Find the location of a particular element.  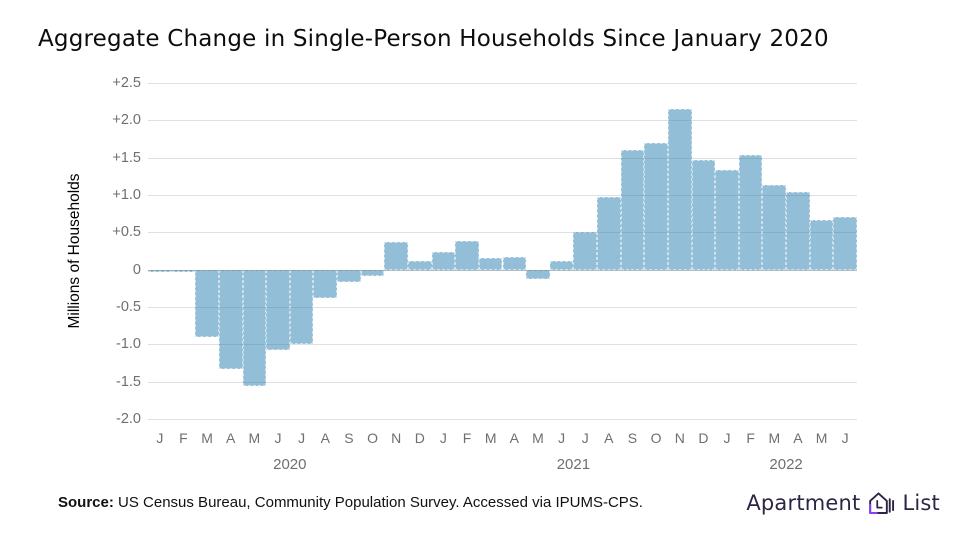

y-tick-label: +2.0 is located at coordinates (126, 120).